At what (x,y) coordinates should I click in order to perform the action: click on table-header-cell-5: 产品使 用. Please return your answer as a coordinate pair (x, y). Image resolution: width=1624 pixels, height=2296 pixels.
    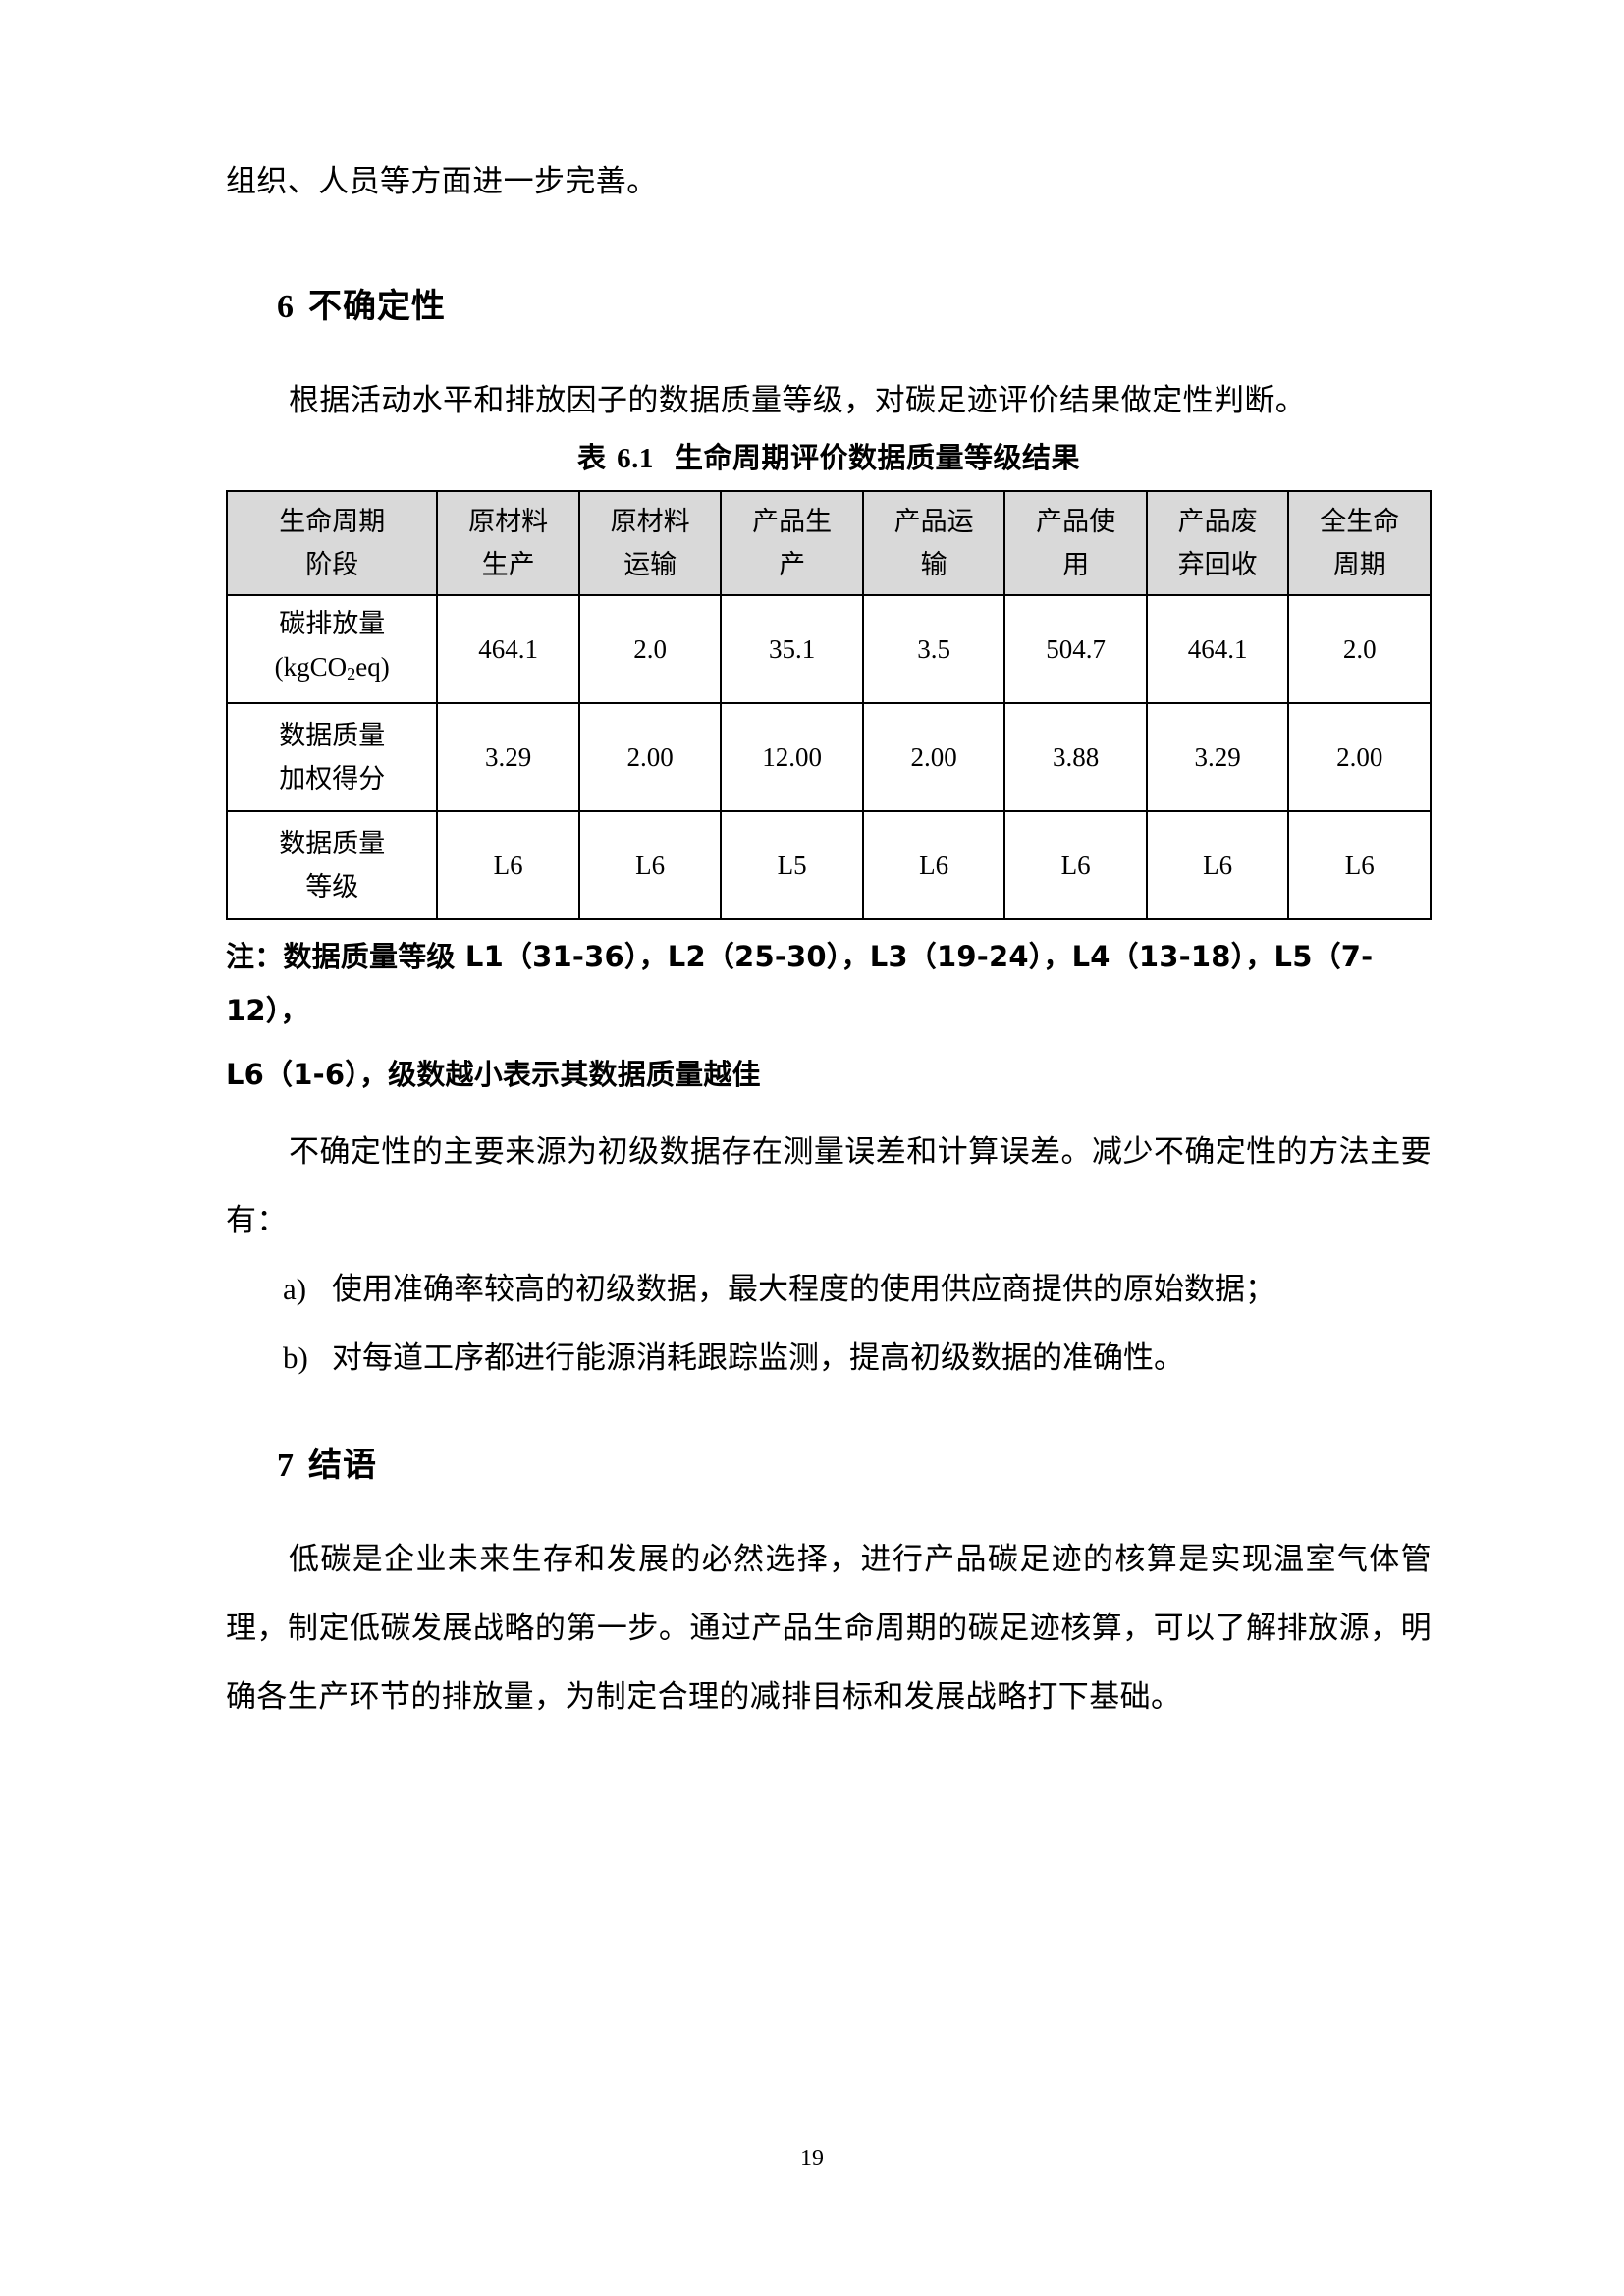
    Looking at the image, I should click on (1075, 543).